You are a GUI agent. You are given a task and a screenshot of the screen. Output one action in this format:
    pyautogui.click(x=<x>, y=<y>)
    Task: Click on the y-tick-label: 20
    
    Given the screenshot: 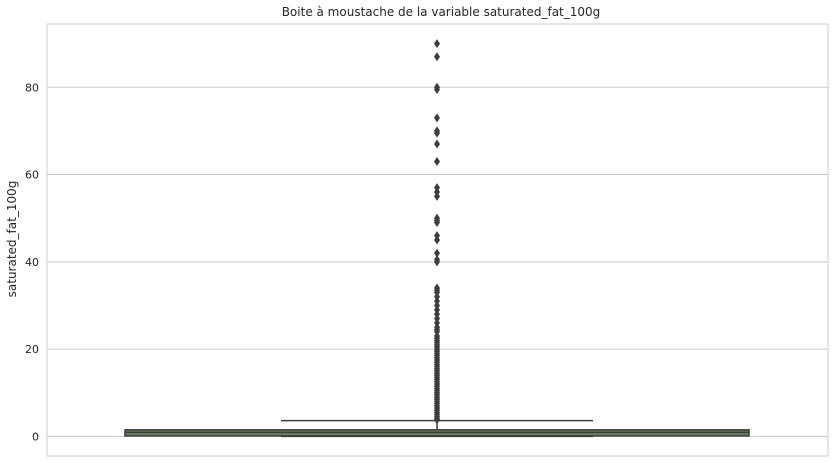 What is the action you would take?
    pyautogui.click(x=32, y=349)
    